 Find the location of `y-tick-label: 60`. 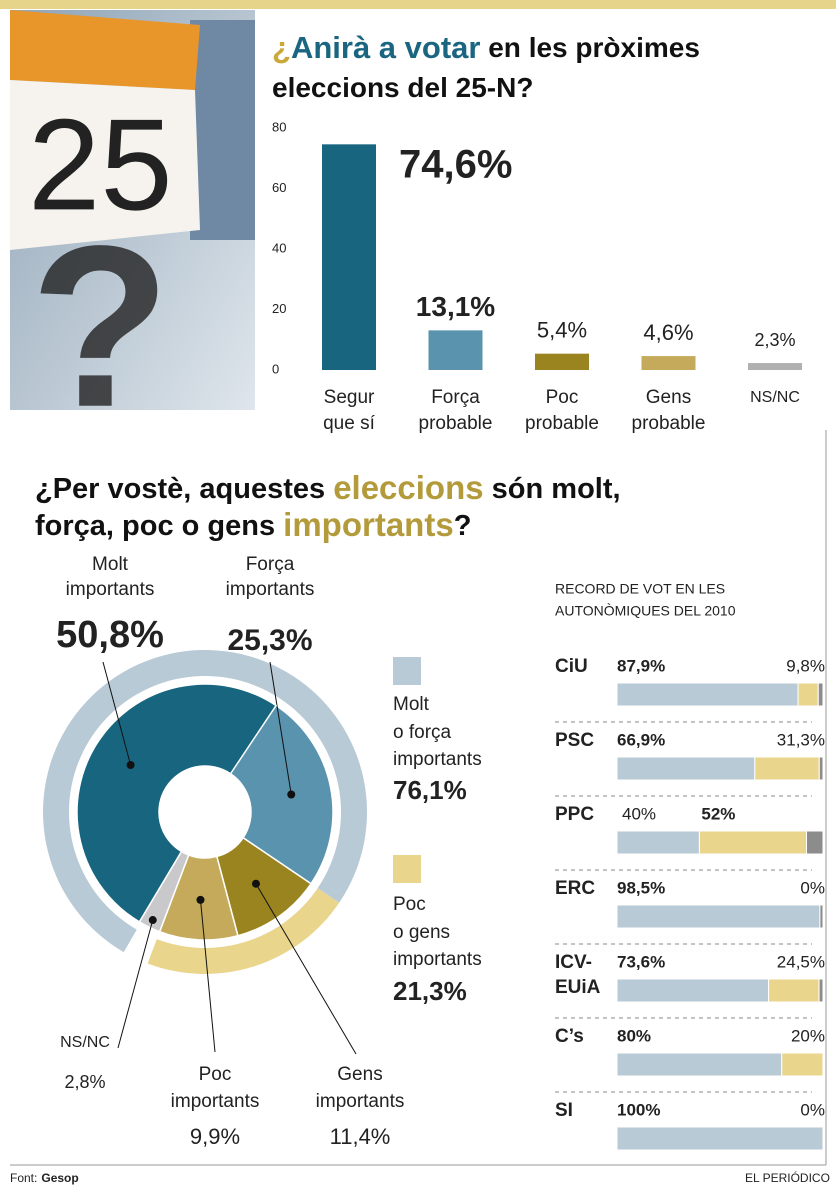

y-tick-label: 60 is located at coordinates (279, 187).